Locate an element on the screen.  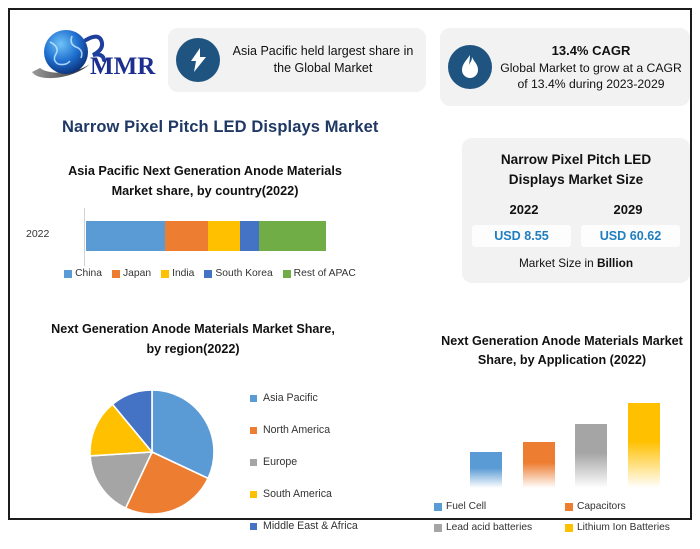
legend-item: South America is located at coordinates (325, 494).